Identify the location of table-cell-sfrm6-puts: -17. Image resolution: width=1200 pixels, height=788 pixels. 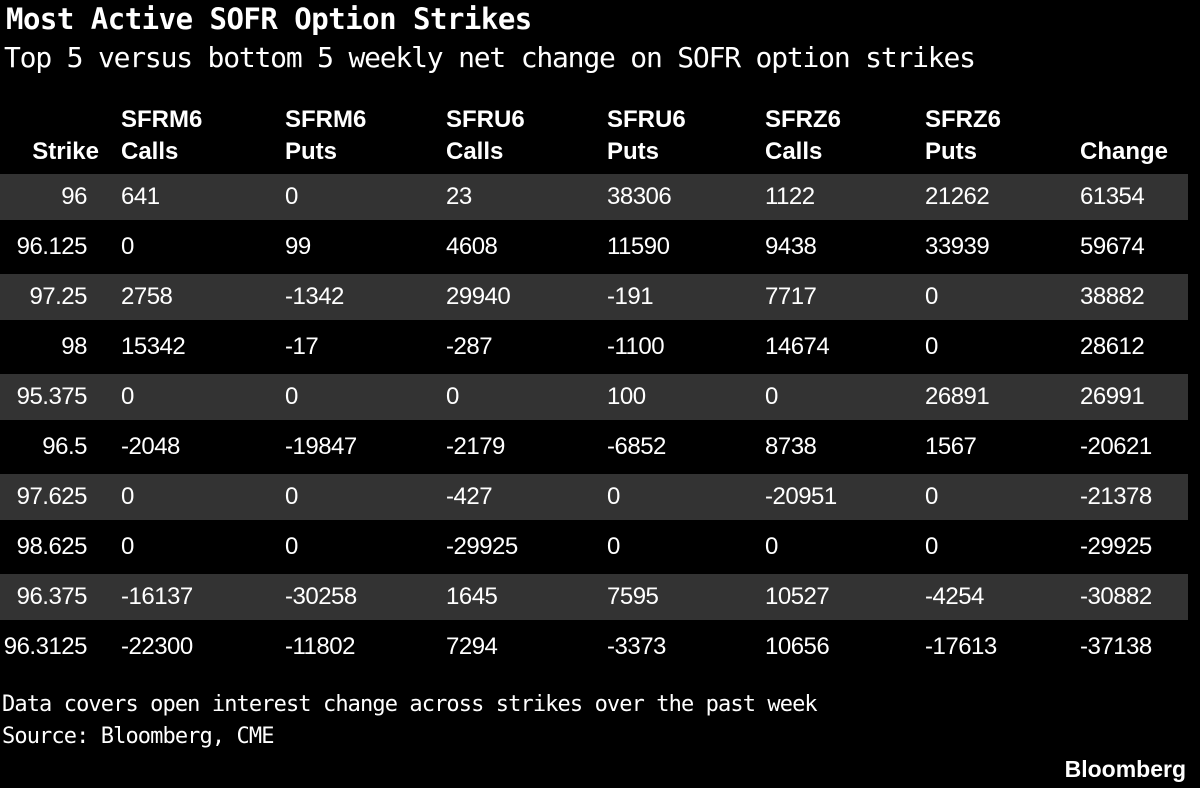
(302, 346).